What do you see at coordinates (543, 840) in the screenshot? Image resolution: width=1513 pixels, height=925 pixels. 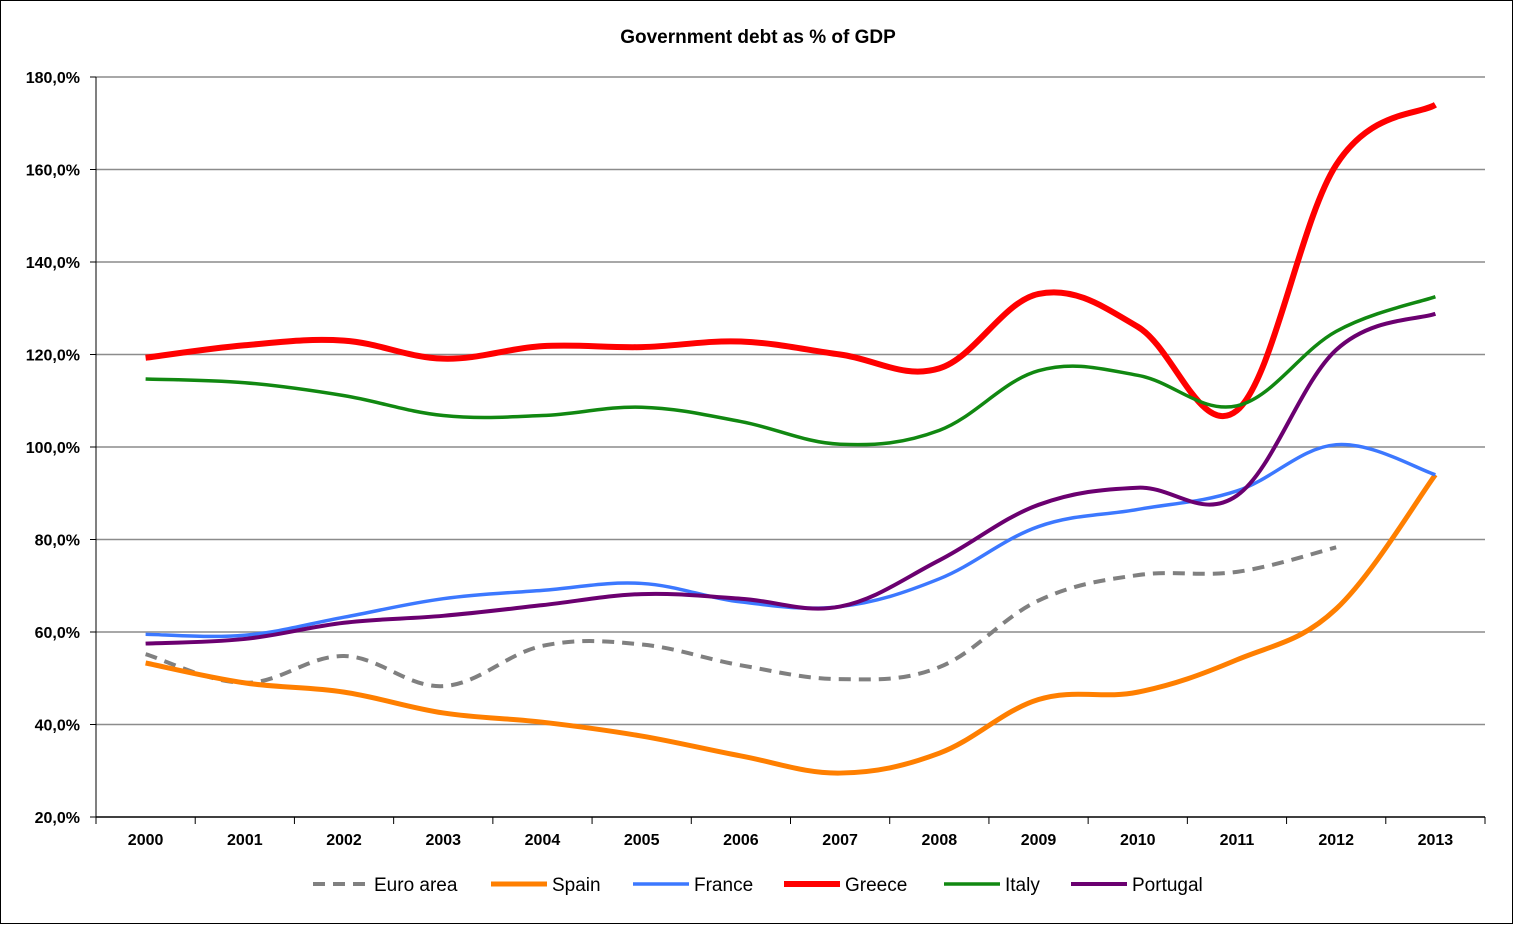 I see `x-tick-label: 2004` at bounding box center [543, 840].